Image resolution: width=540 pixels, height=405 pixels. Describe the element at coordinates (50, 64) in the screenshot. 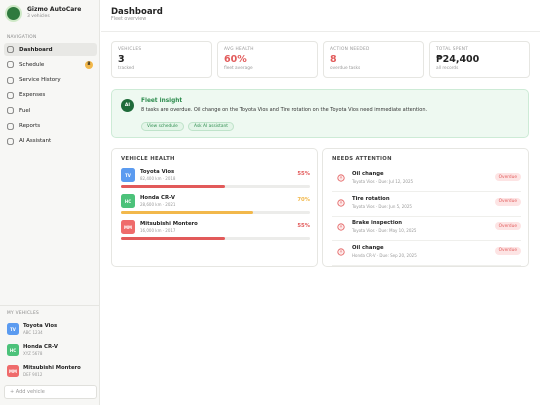

I see `nav-item: Schedule 8` at that location.